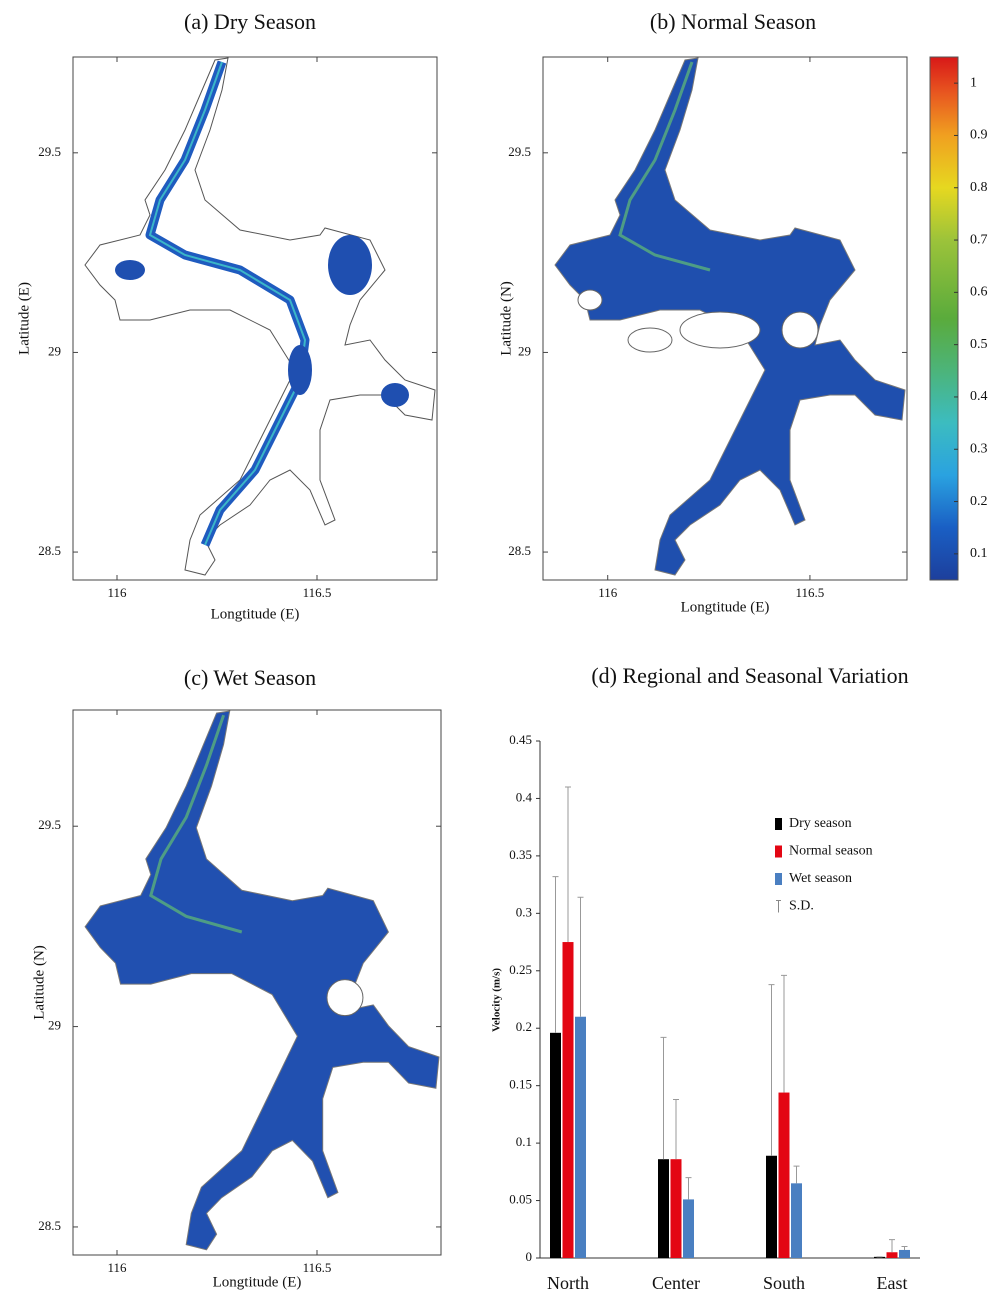 The height and width of the screenshot is (1296, 1005). Describe the element at coordinates (520, 969) in the screenshot. I see `y-tick-label: 0.25` at that location.